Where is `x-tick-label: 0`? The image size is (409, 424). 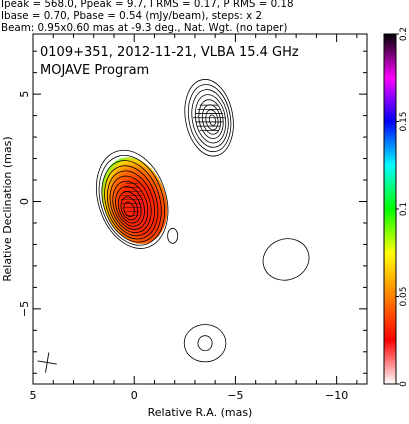
x-tick-label: 0 is located at coordinates (134, 395).